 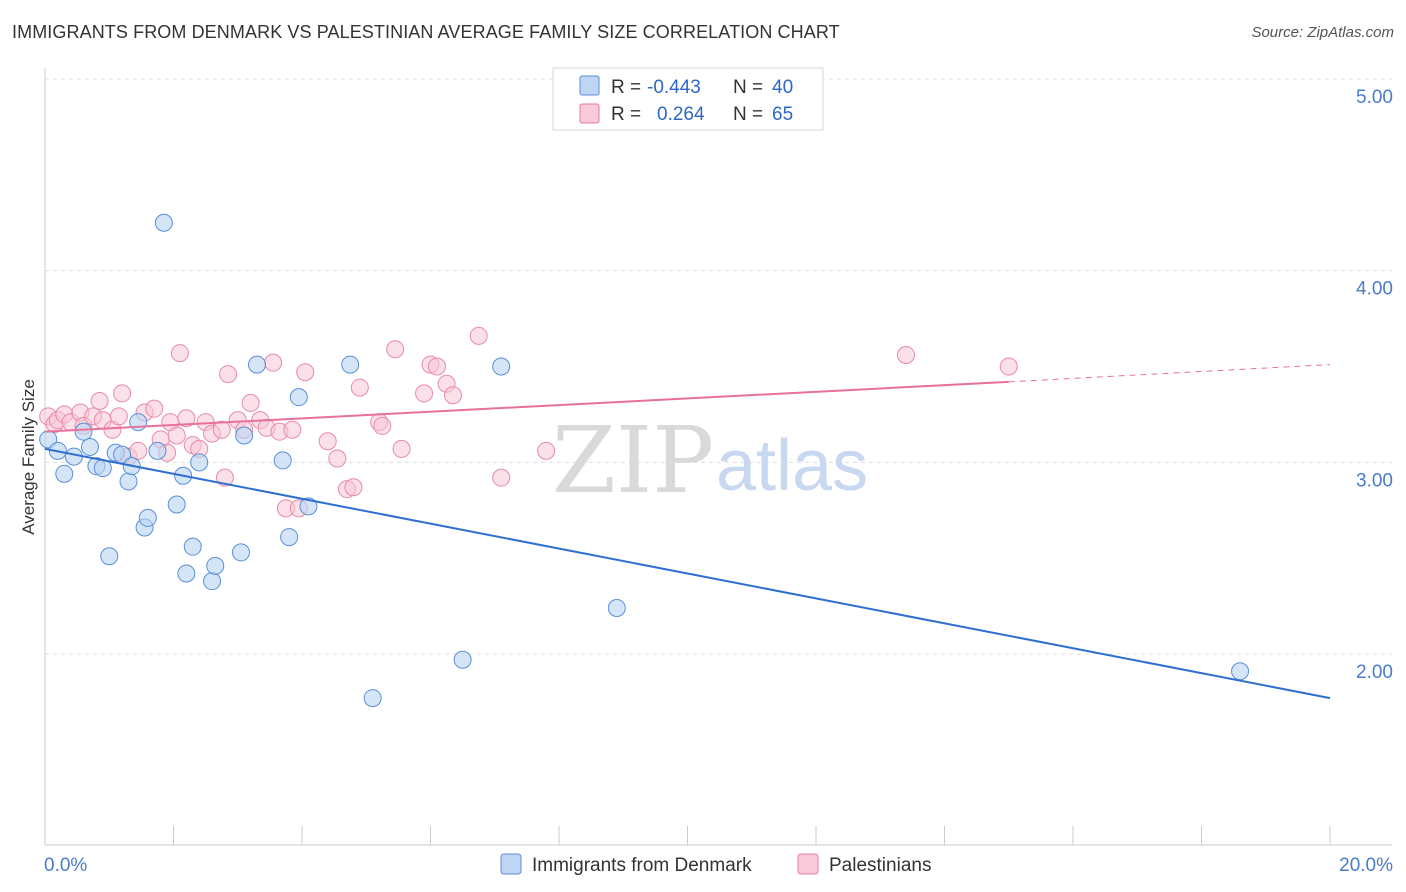 I want to click on legend-bottom: Immigrants from Denmark Palestinians, so click(x=715, y=864).